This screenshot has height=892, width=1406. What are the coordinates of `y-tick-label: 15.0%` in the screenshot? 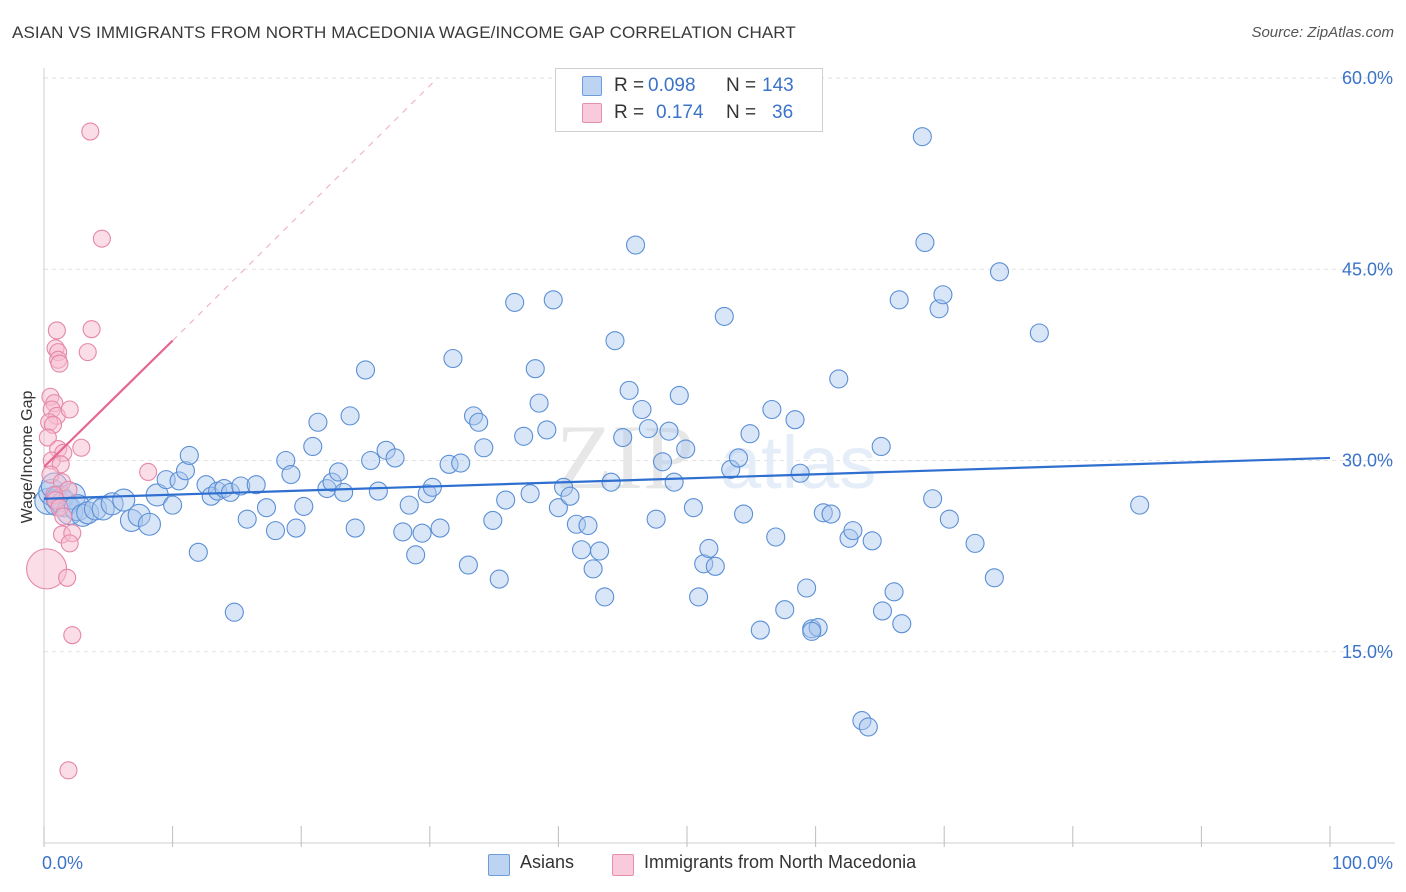 It's located at (1367, 652).